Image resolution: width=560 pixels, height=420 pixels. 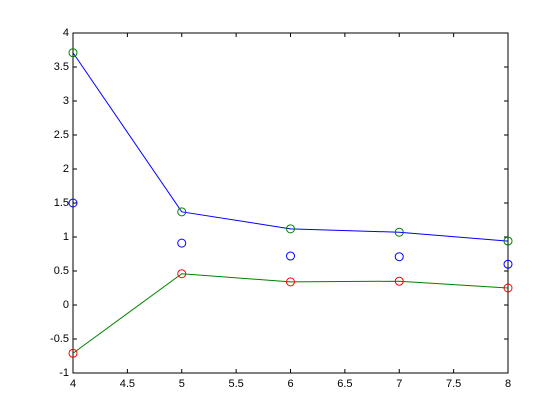 I want to click on x-tick-label: 7.5, so click(x=453, y=384).